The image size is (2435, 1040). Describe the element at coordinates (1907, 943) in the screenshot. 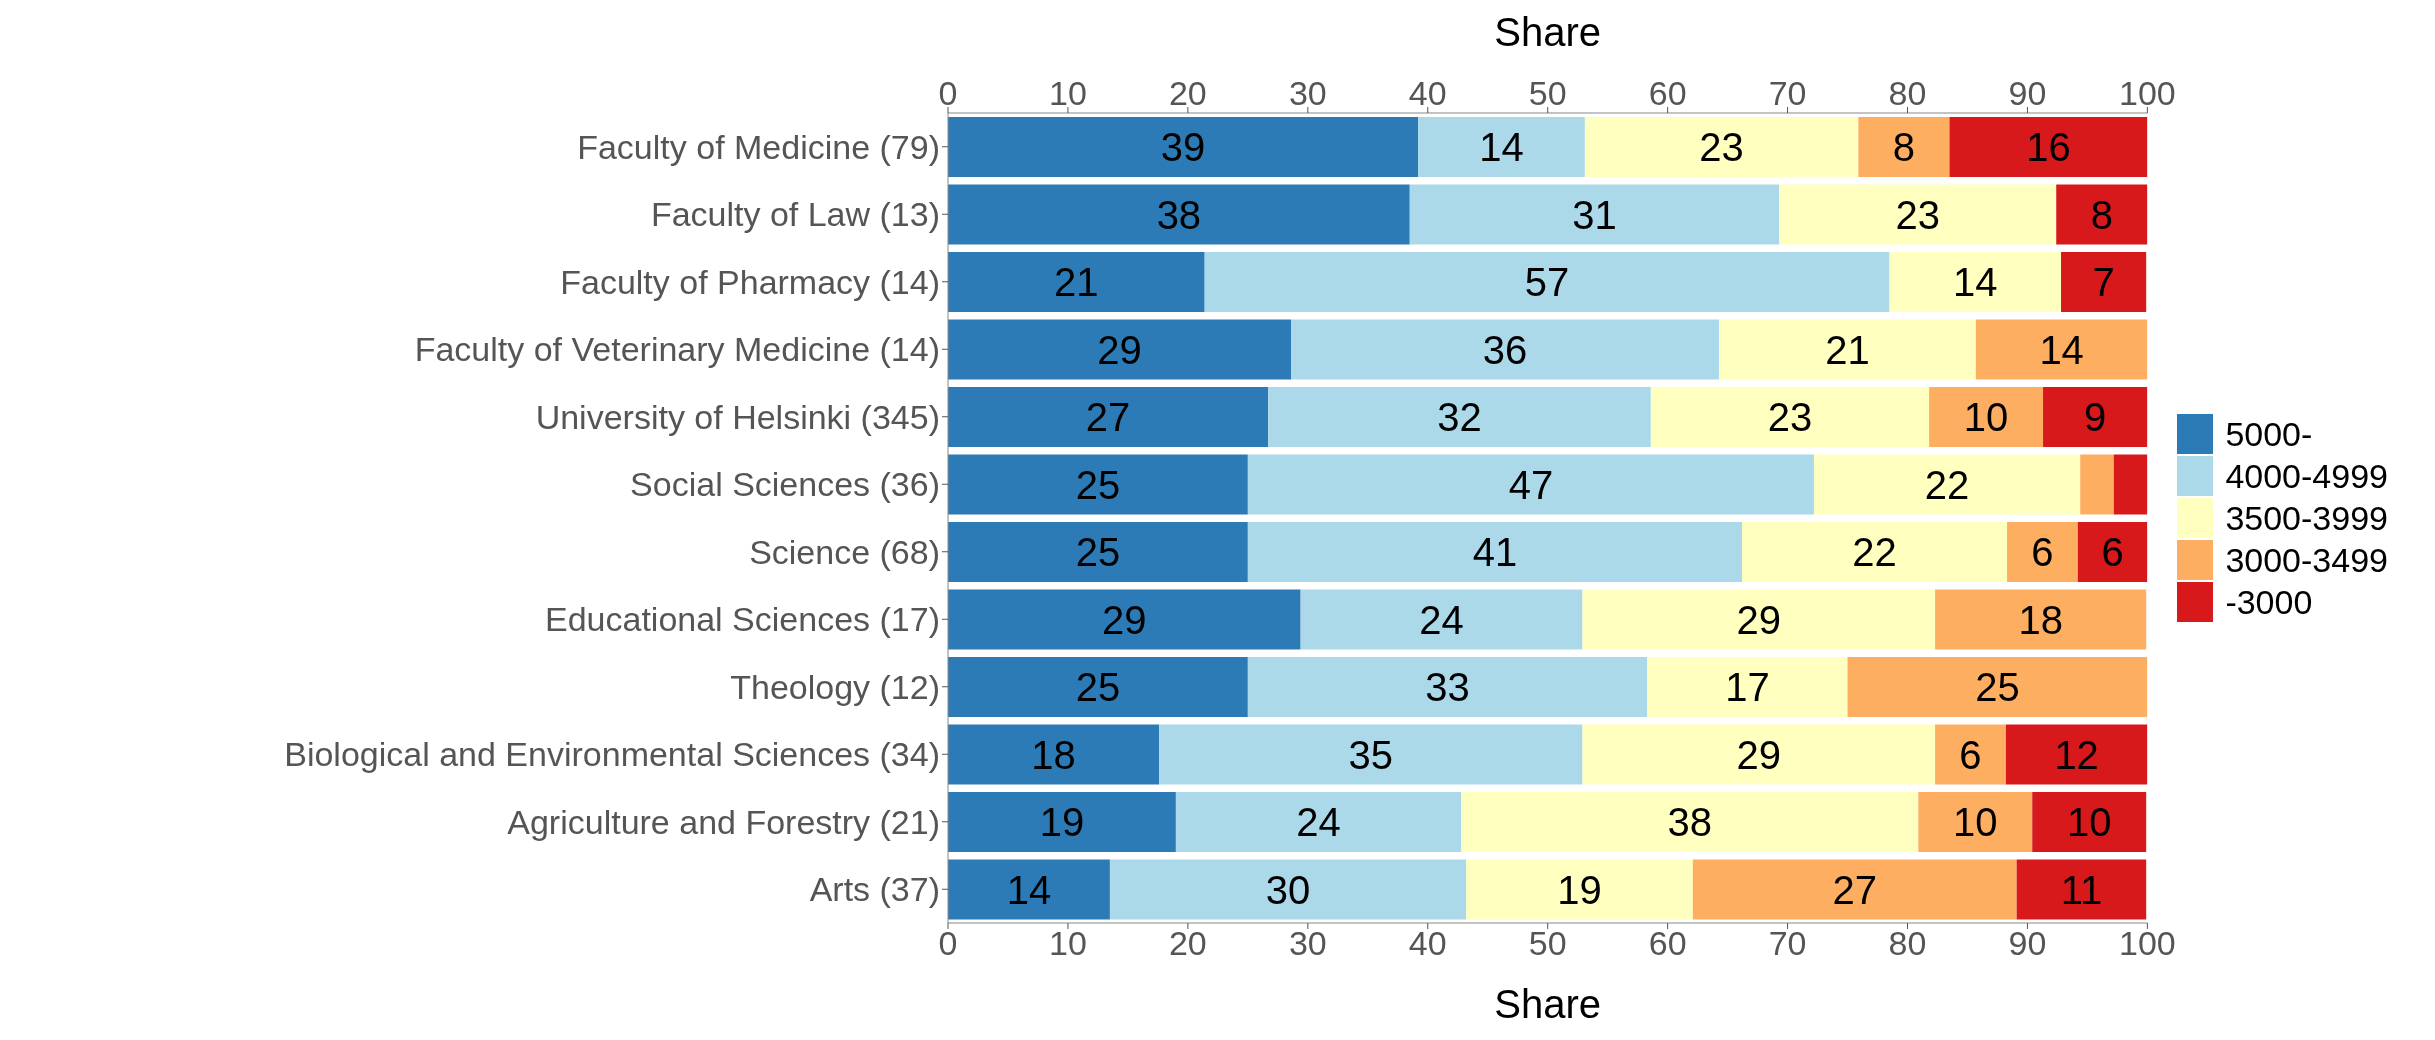

I see `x2-tick-label: 80` at that location.